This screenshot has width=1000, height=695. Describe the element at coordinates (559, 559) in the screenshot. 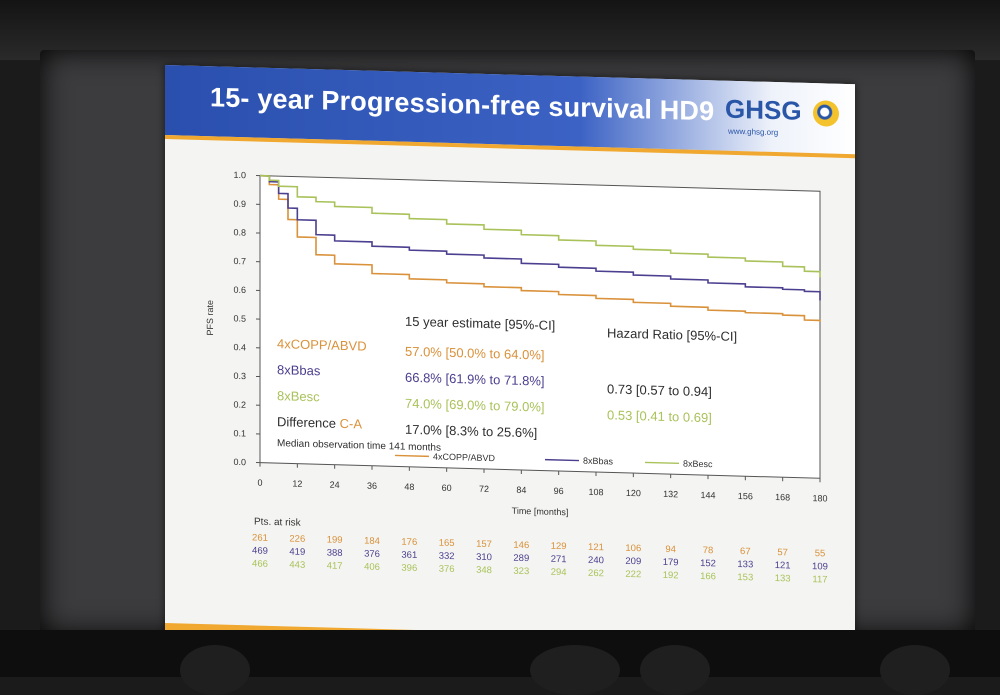

I see `risk-table-cell: 271` at that location.